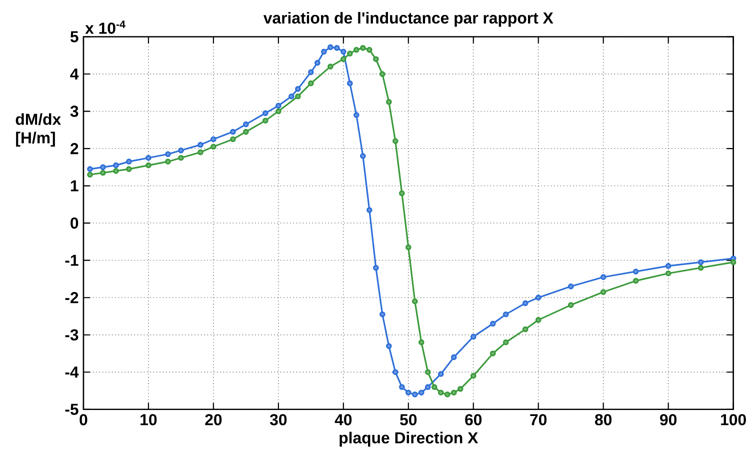  What do you see at coordinates (408, 19) in the screenshot?
I see `chart-title: variation de l'inductance par rapport X` at bounding box center [408, 19].